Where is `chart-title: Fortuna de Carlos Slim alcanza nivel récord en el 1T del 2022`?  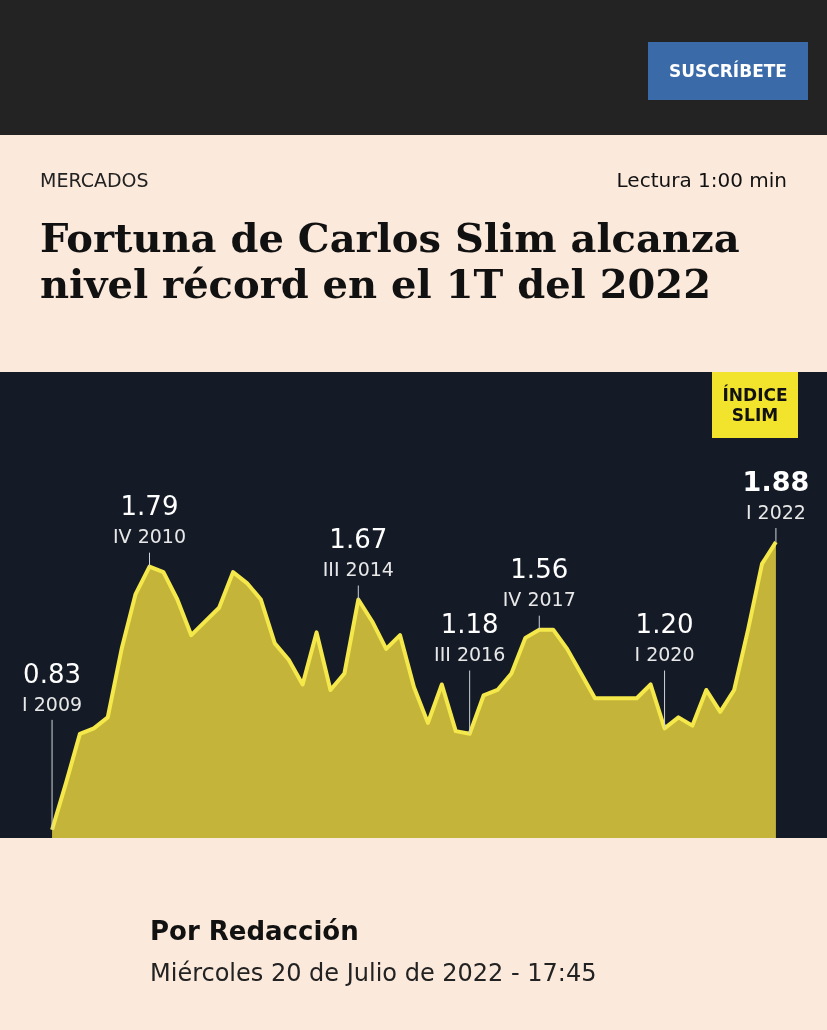
chart-title: Fortuna de Carlos Slim alcanza nivel récord en el 1T del 2022 is located at coordinates (390, 260).